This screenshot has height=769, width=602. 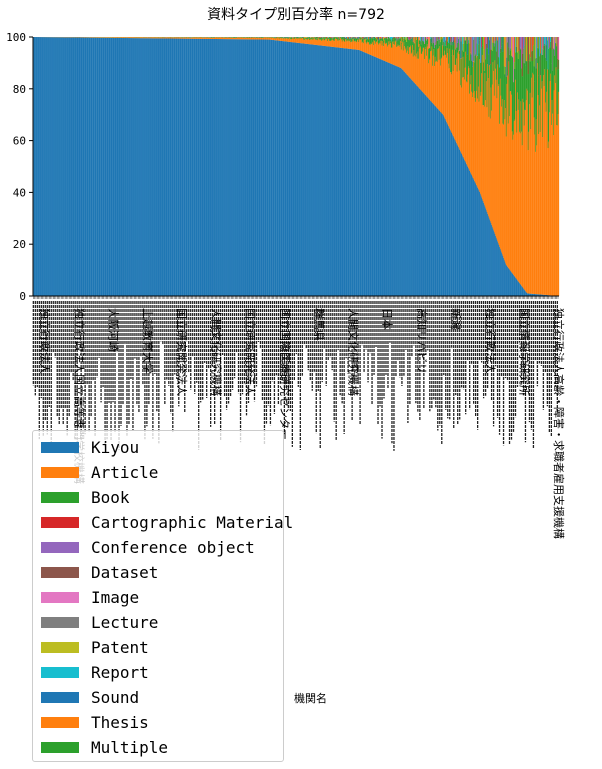 I want to click on y-tick-label: 0, so click(x=22, y=296).